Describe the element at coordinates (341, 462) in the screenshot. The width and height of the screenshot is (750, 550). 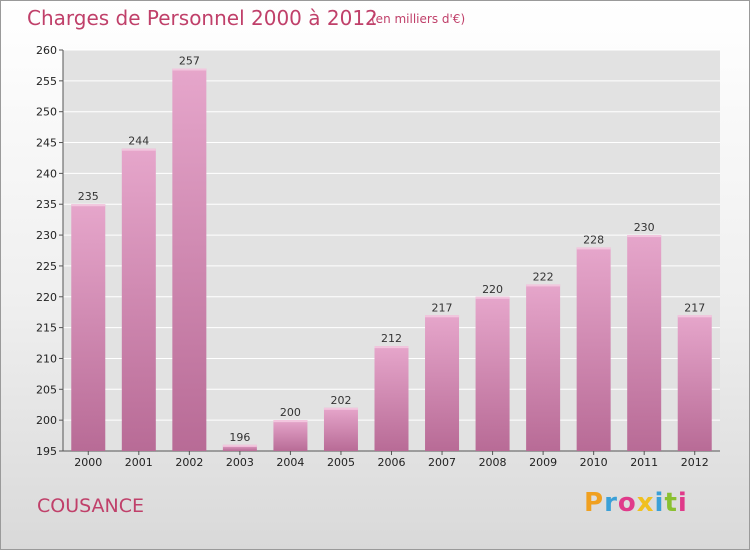
I see `x-tick-label: 2005` at that location.